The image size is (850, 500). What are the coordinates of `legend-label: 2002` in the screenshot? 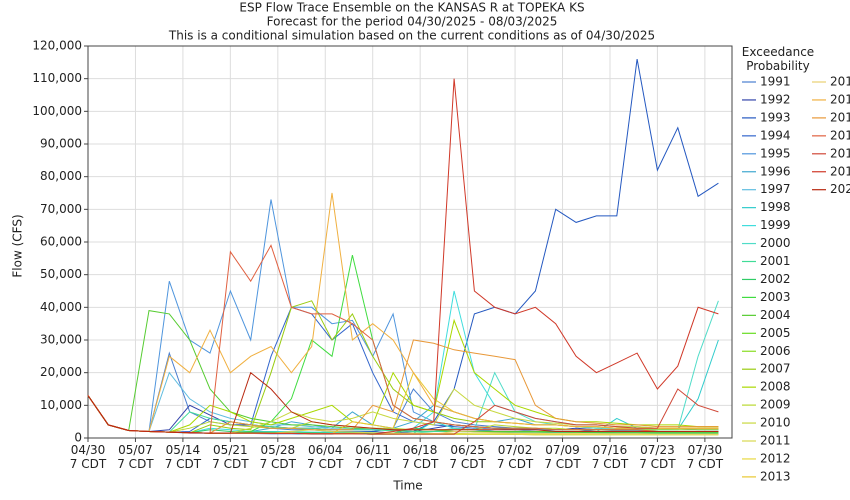 It's located at (775, 279).